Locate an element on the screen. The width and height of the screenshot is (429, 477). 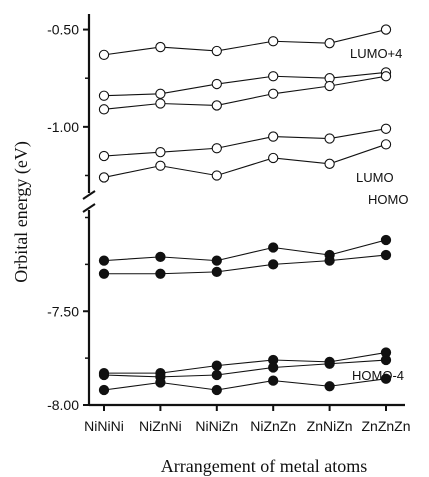
y-upper-tick-label: -0.50 is located at coordinates (63, 30).